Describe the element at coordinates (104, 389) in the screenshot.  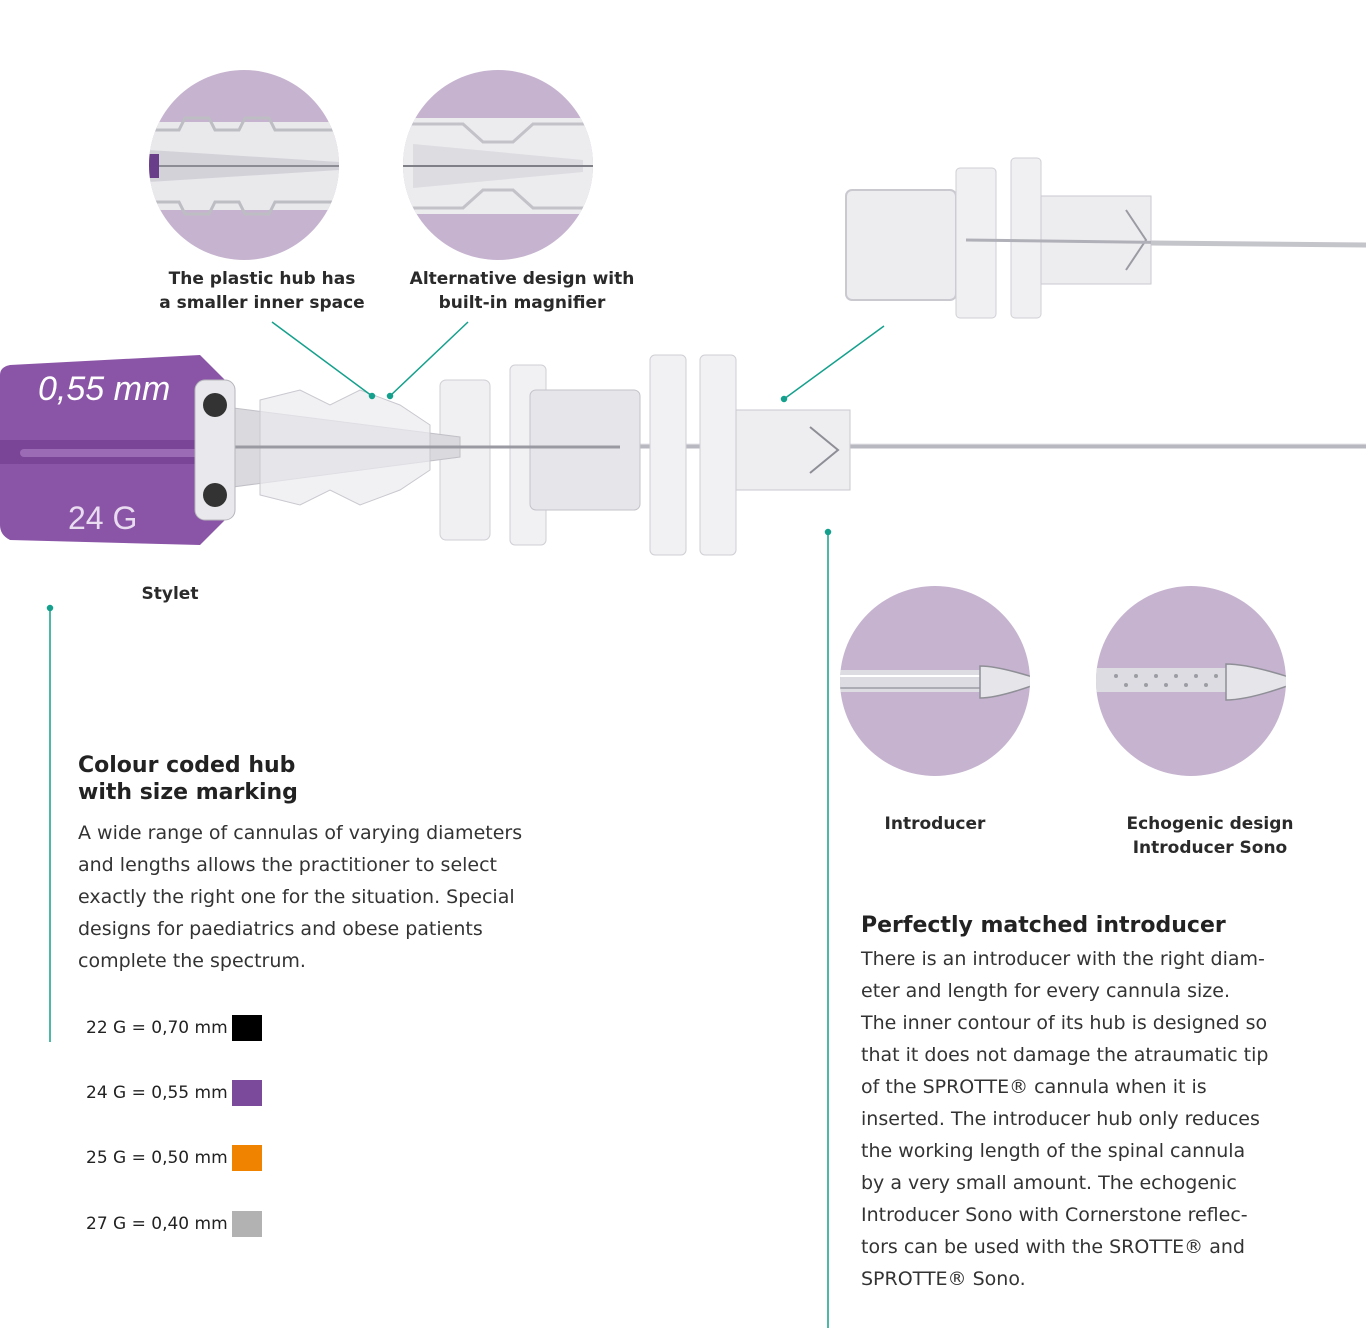
I see `hub-size-mm-label: 0,55 mm` at that location.